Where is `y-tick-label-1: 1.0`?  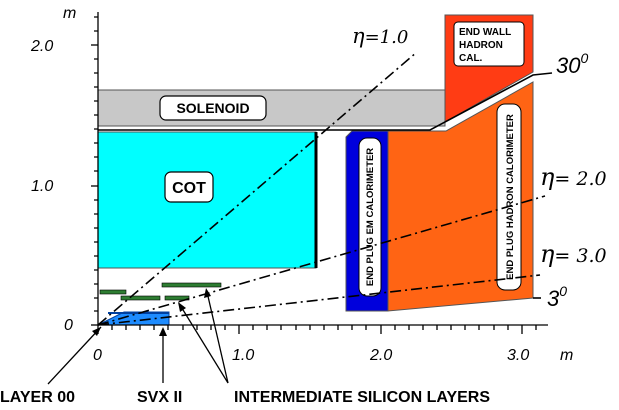 y-tick-label-1: 1.0 is located at coordinates (42, 186).